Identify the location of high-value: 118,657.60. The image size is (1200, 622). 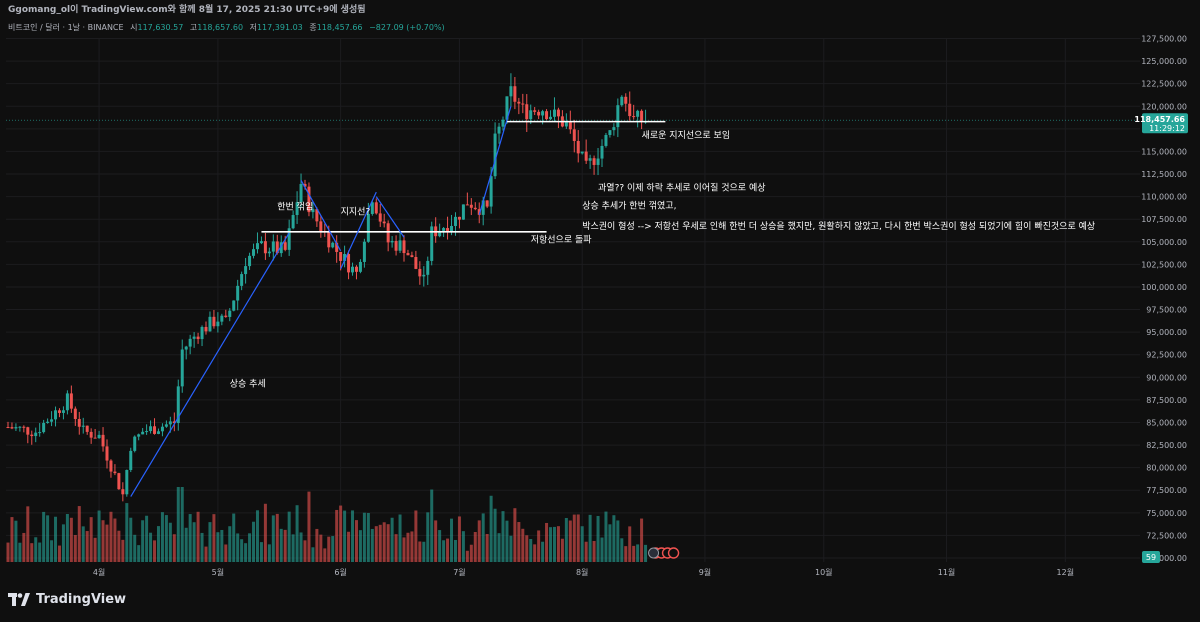
(220, 27).